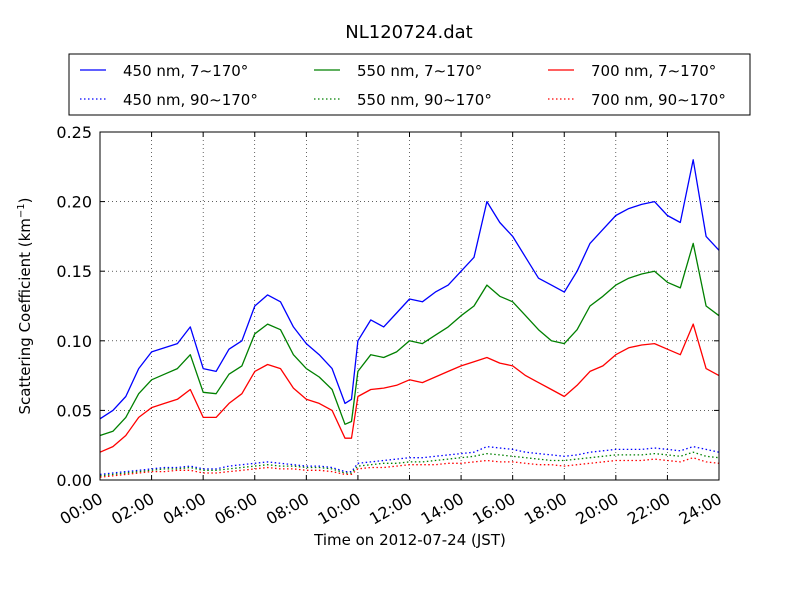  I want to click on y-tick-label: 0.15, so click(74, 271).